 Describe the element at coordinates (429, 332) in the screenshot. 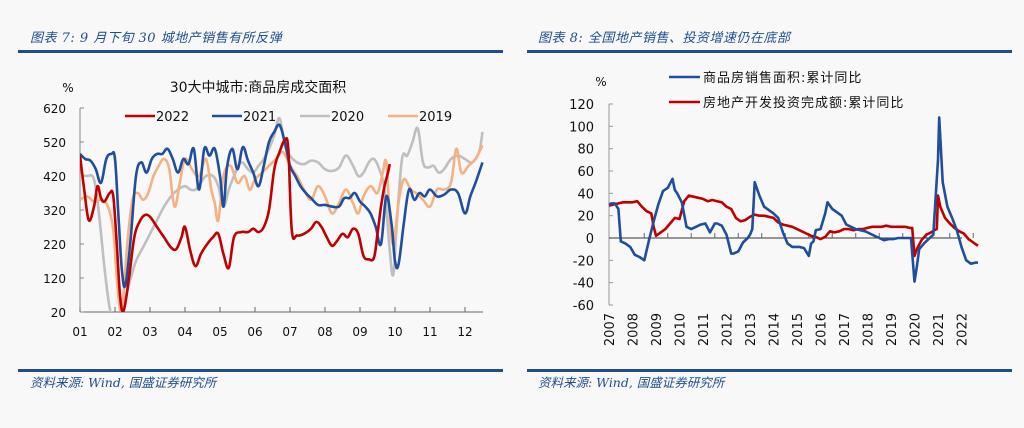

I see `x-tick-label: 11` at that location.